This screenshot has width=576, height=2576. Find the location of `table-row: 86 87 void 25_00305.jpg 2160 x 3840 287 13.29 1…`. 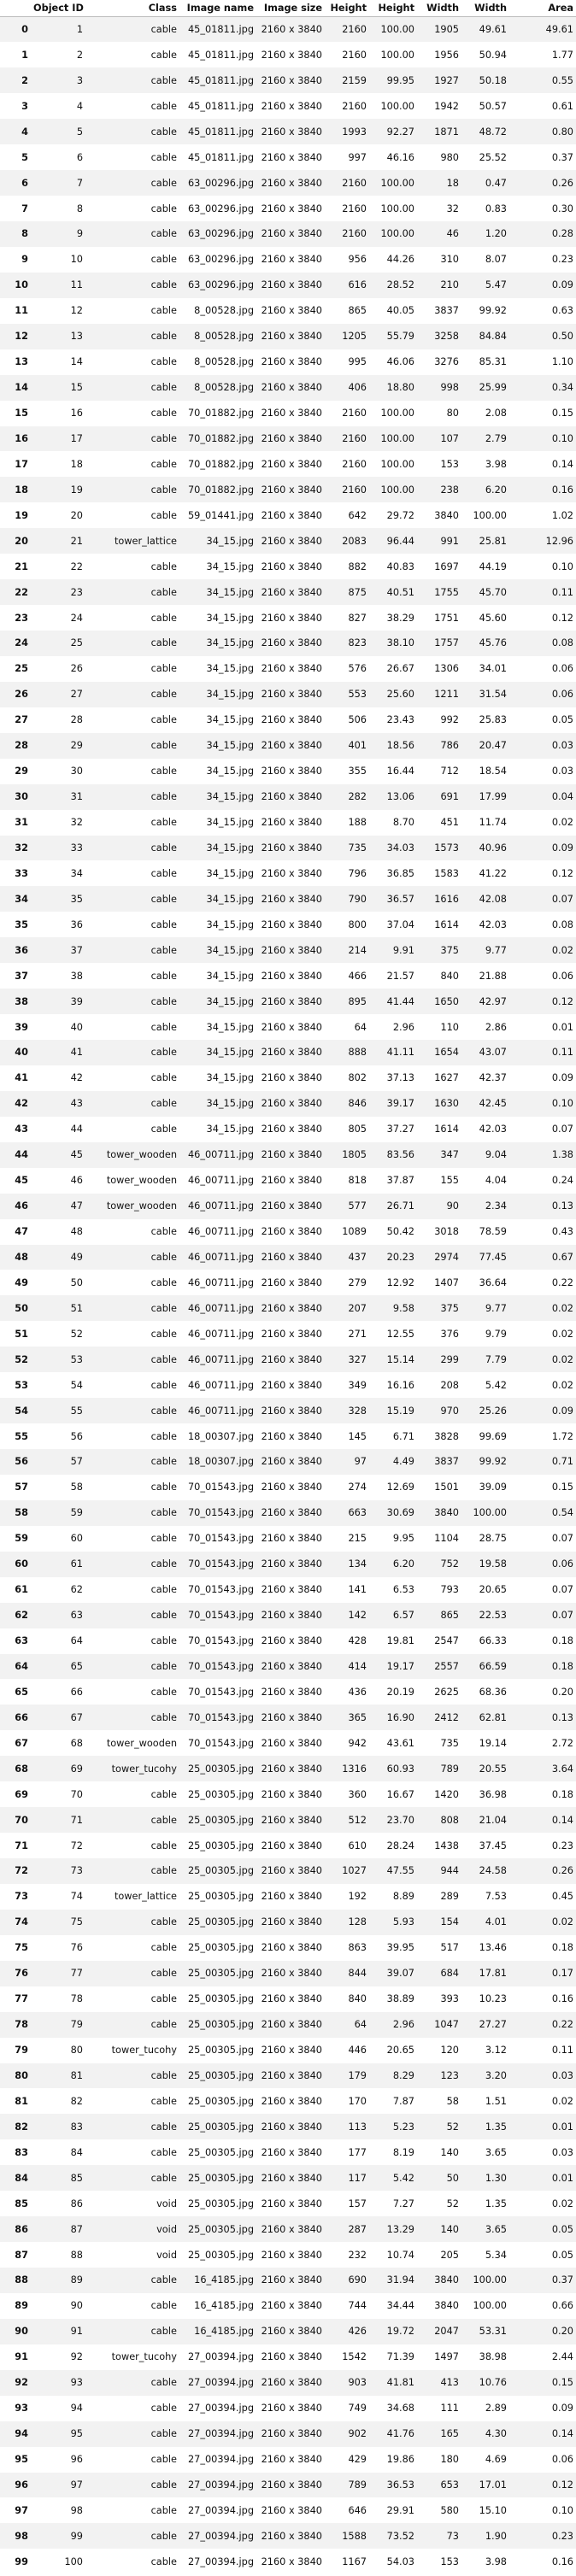

table-row: 86 87 void 25_00305.jpg 2160 x 3840 287 13.29 1… is located at coordinates (288, 2229).